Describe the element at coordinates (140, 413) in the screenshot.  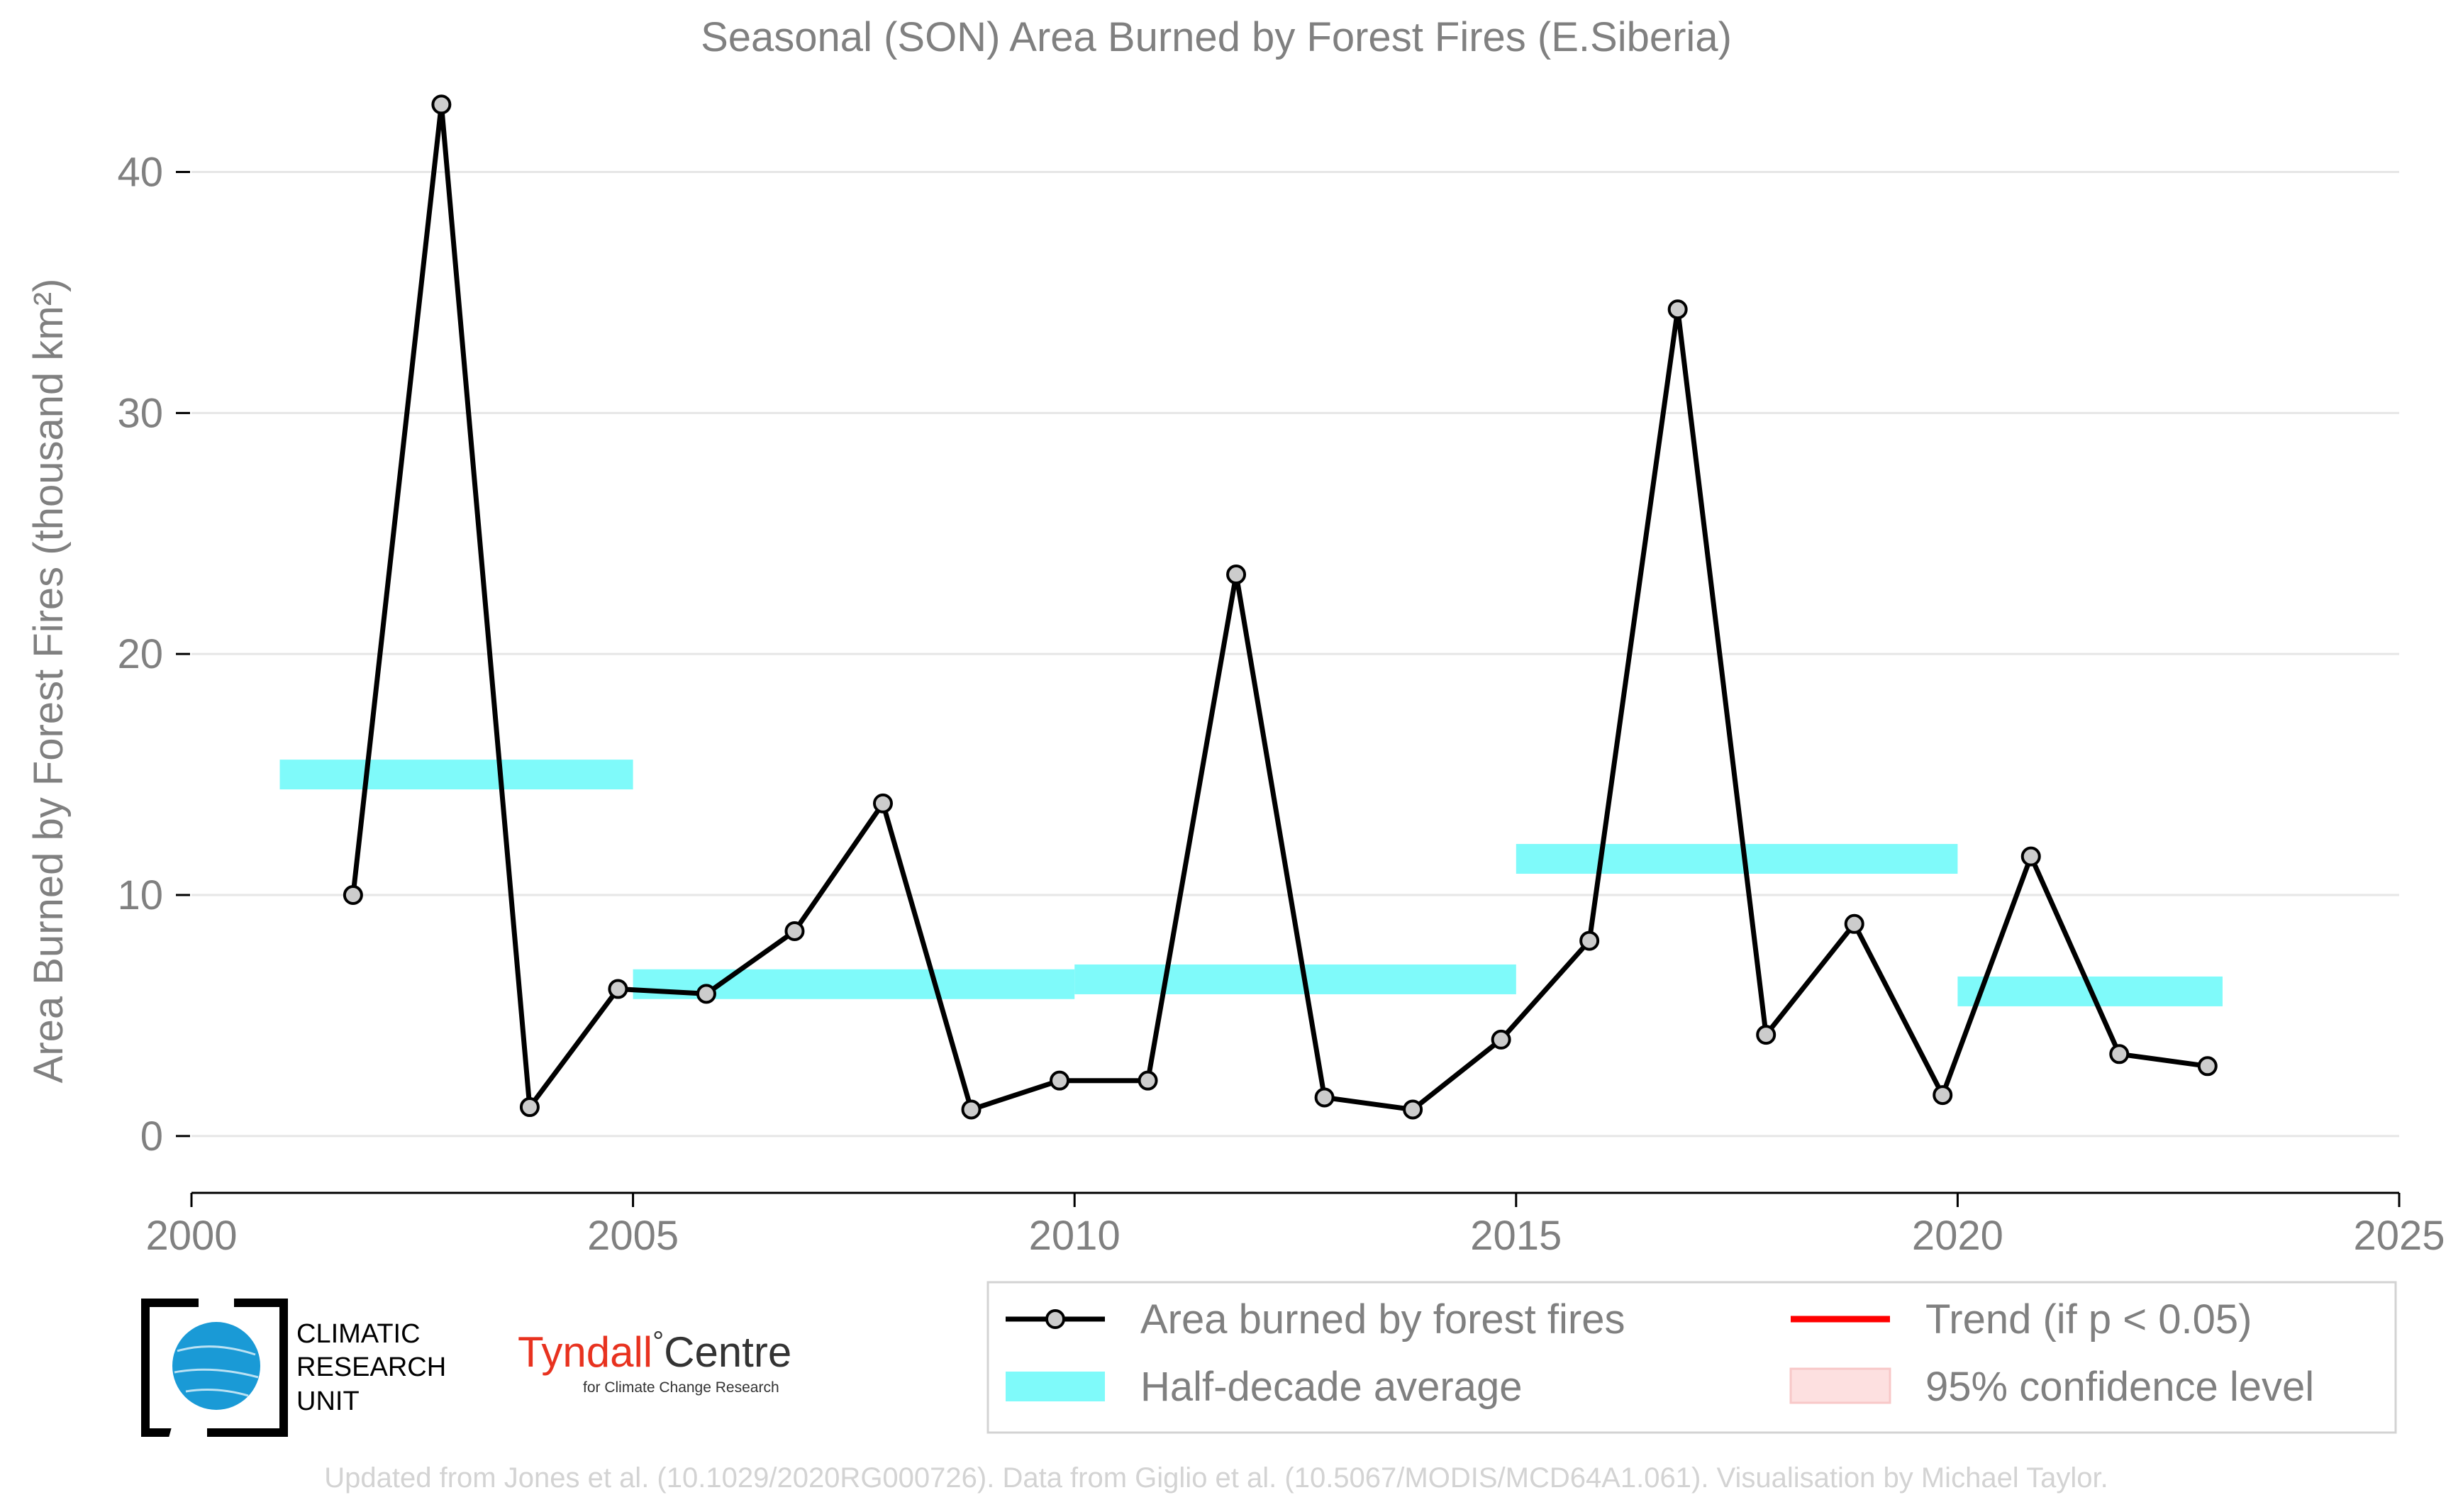
I see `y-tick-label-30: 30` at that location.